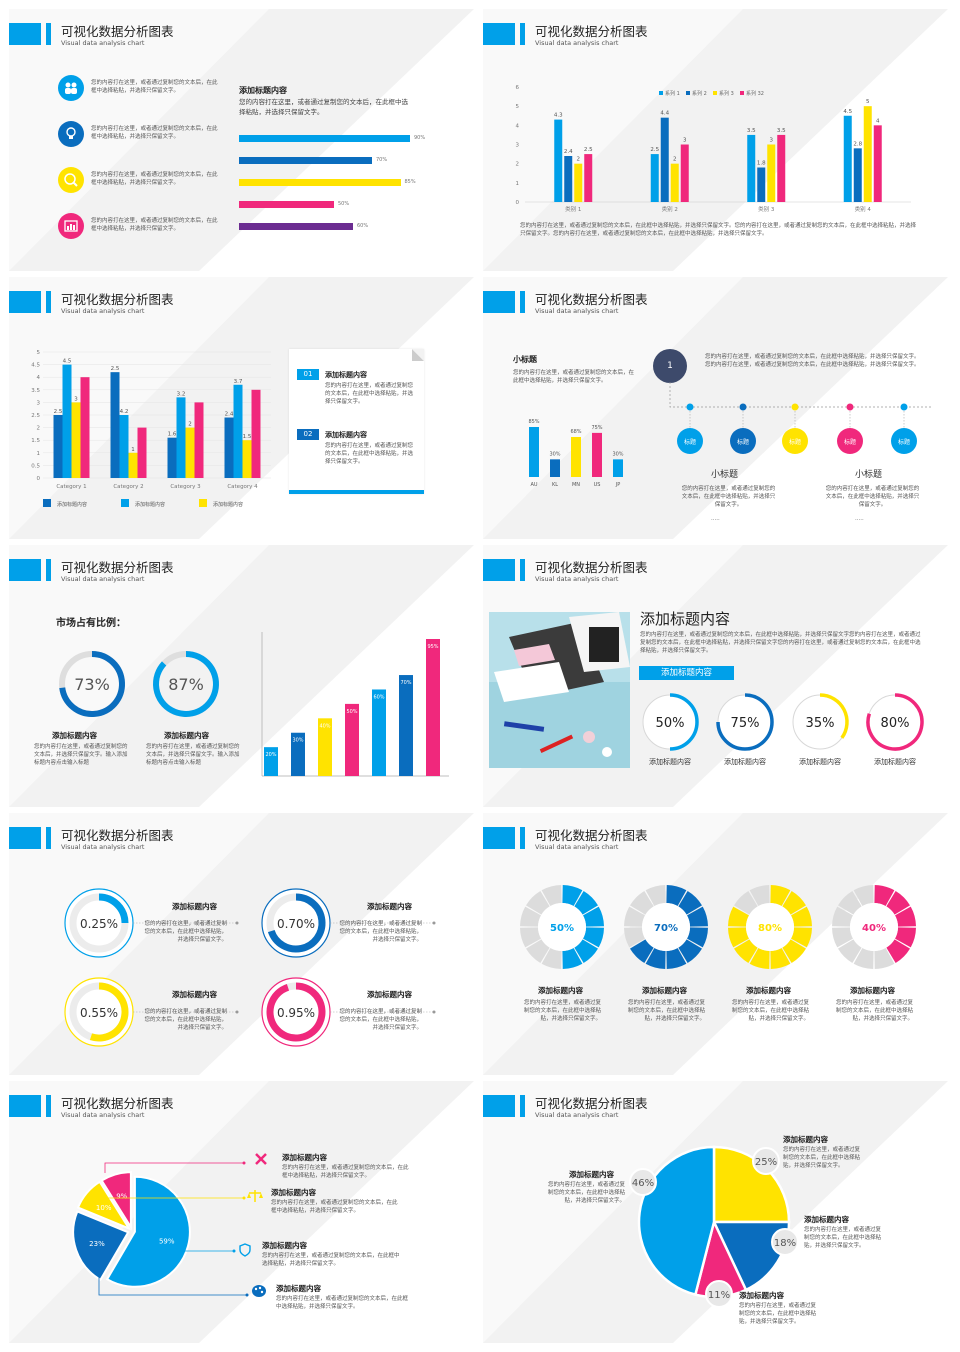 The image size is (960, 1352). What do you see at coordinates (284, 1245) in the screenshot?
I see `pie-heading-3: 添加标题内容` at bounding box center [284, 1245].